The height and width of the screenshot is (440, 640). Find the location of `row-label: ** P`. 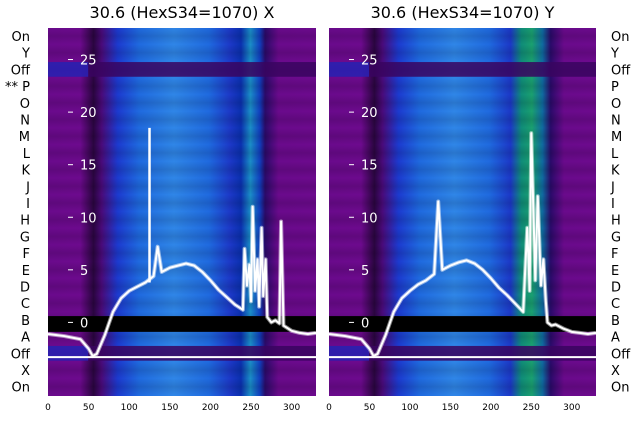

row-label: ** P is located at coordinates (17, 87).